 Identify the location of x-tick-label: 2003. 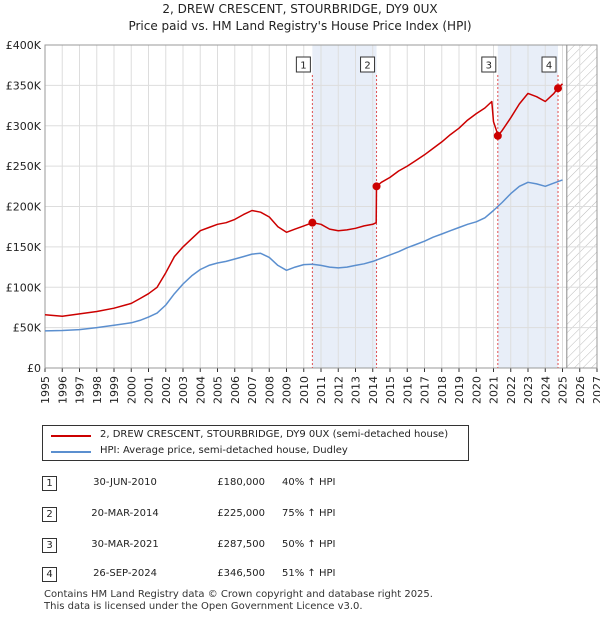
(183, 390).